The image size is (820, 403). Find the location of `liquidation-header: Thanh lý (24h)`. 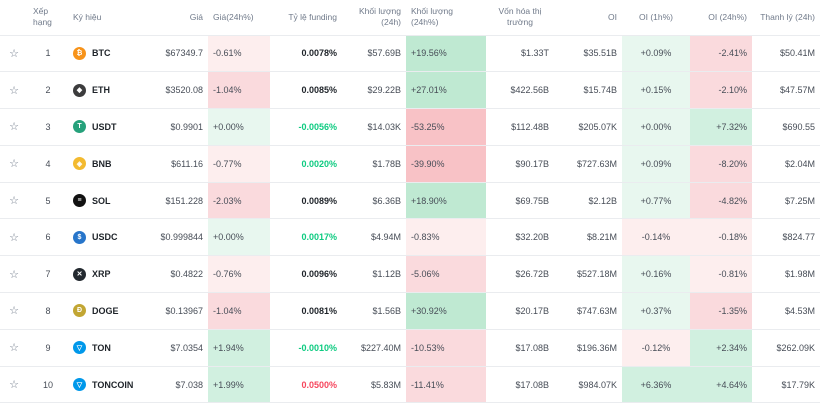

liquidation-header: Thanh lý (24h) is located at coordinates (786, 18).